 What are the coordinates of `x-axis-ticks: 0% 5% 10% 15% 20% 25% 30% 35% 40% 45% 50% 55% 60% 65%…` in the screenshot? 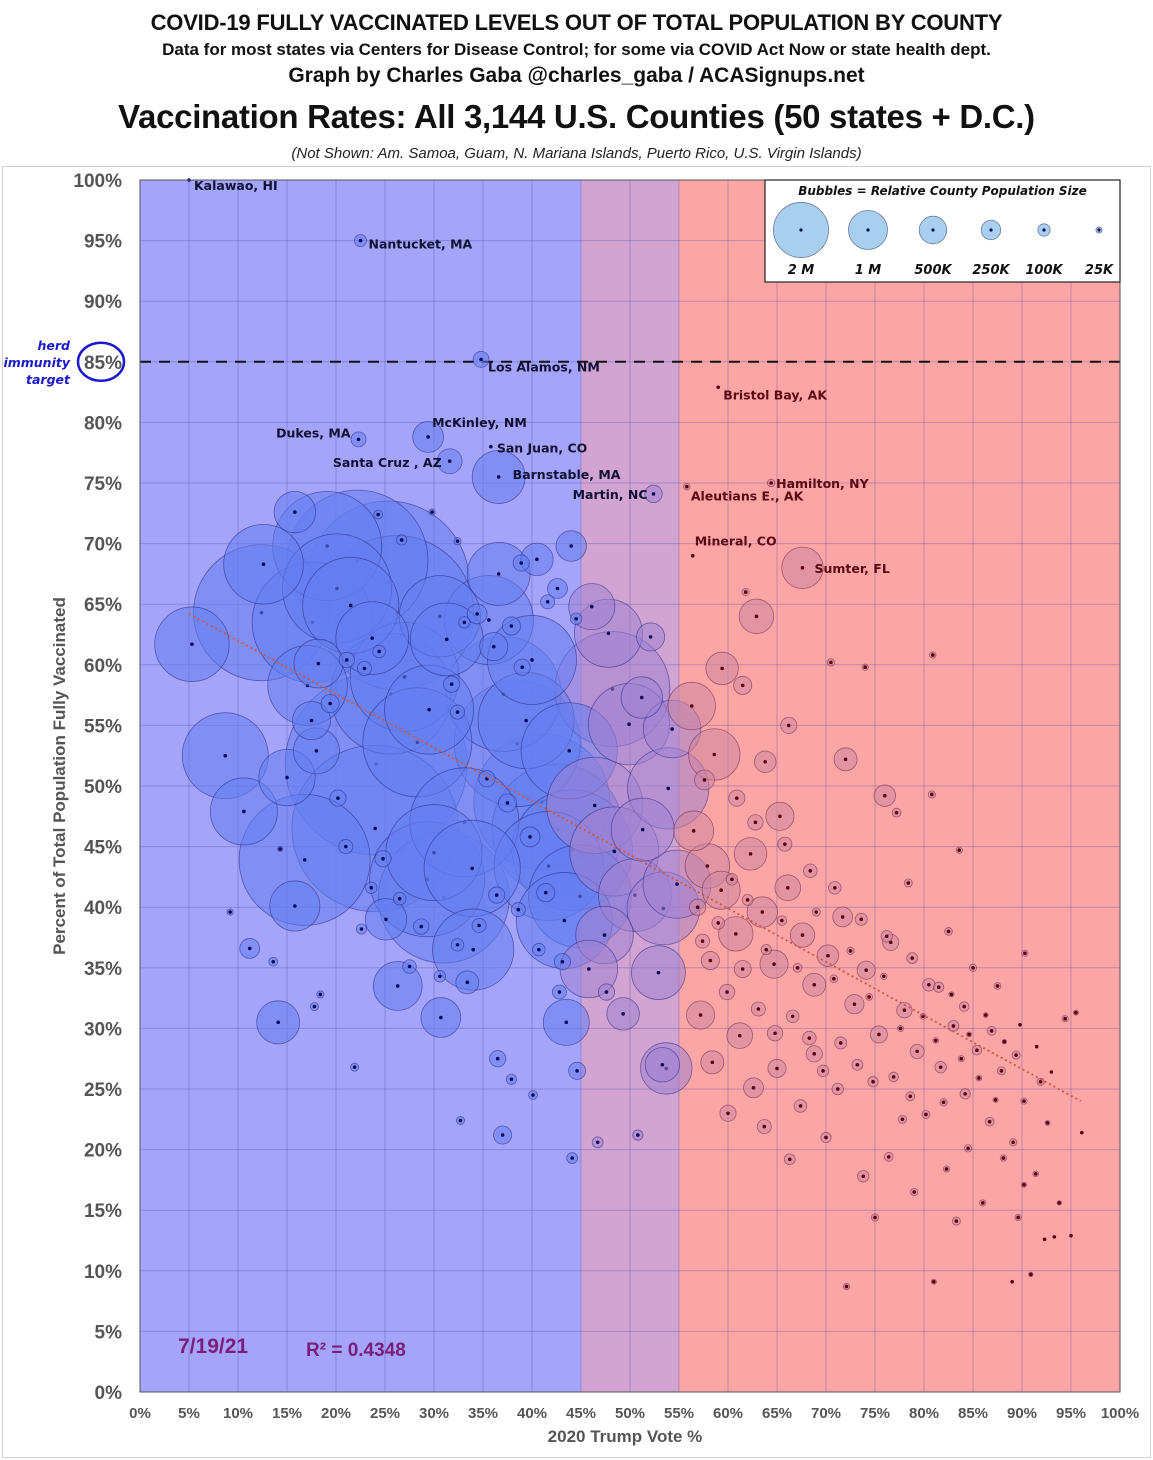 It's located at (634, 1413).